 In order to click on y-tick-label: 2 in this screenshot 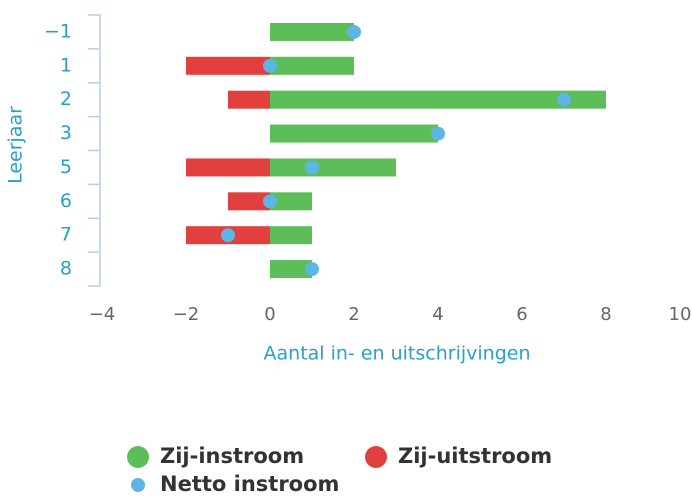, I will do `click(66, 99)`.